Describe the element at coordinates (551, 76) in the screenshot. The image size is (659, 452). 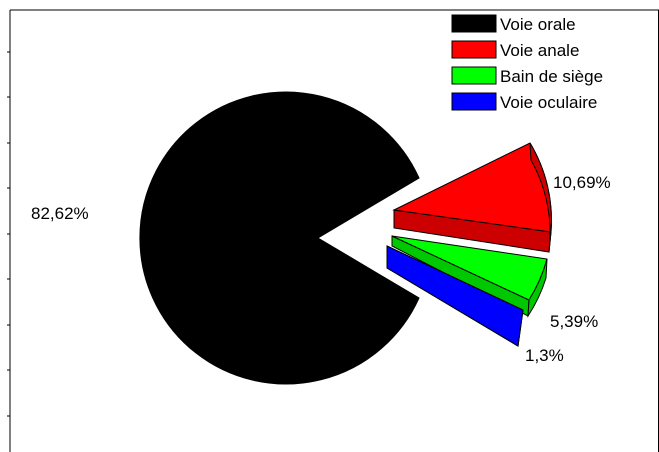
I see `legend-label-bain-de-siege: Bain de siège` at that location.